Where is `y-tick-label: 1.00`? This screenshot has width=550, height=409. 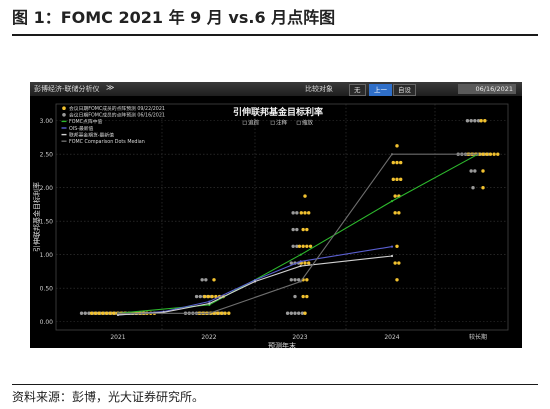
y-tick-label: 1.00 is located at coordinates (47, 255).